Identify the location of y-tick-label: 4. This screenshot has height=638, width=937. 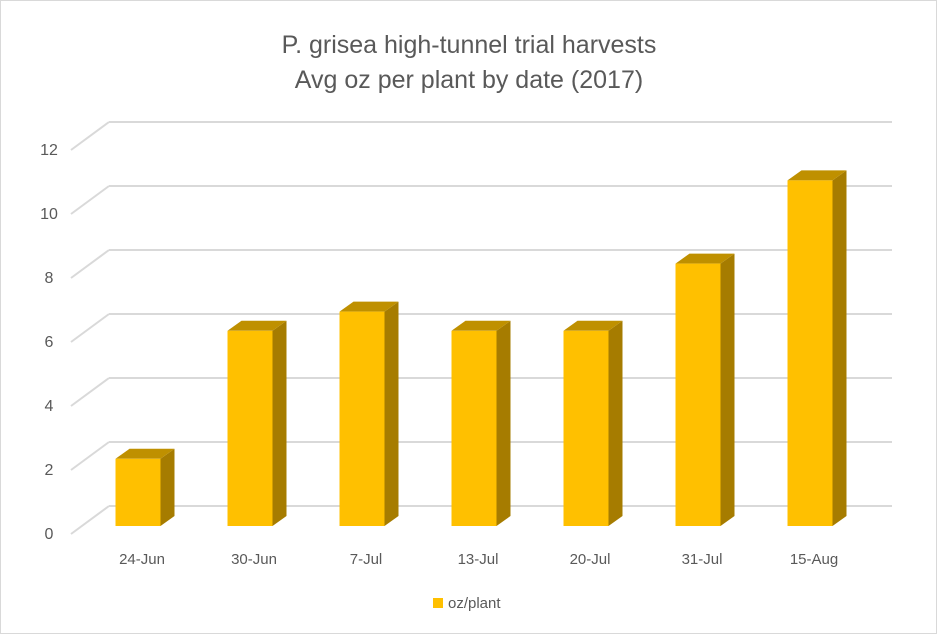
(49, 406).